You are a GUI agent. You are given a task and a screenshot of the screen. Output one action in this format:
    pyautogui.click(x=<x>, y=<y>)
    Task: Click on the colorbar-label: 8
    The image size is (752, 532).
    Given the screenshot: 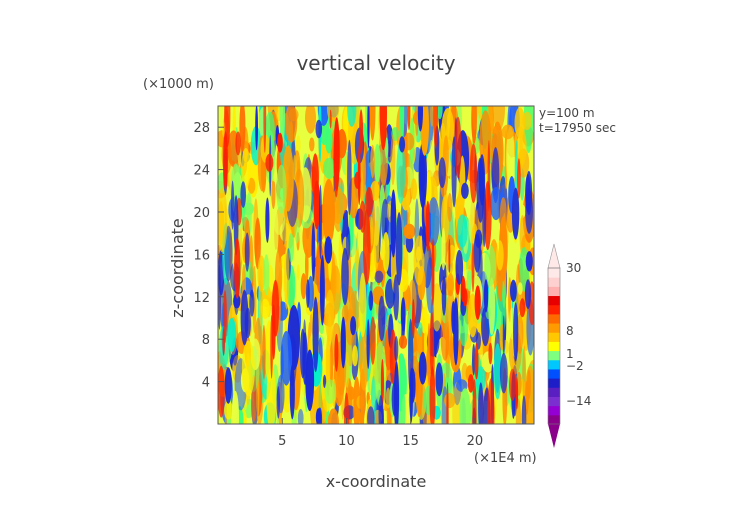 What is the action you would take?
    pyautogui.click(x=570, y=331)
    